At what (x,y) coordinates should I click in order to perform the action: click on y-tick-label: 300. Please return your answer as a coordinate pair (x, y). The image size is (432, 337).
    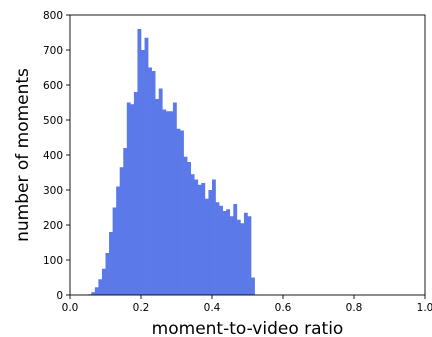
    Looking at the image, I should click on (53, 191).